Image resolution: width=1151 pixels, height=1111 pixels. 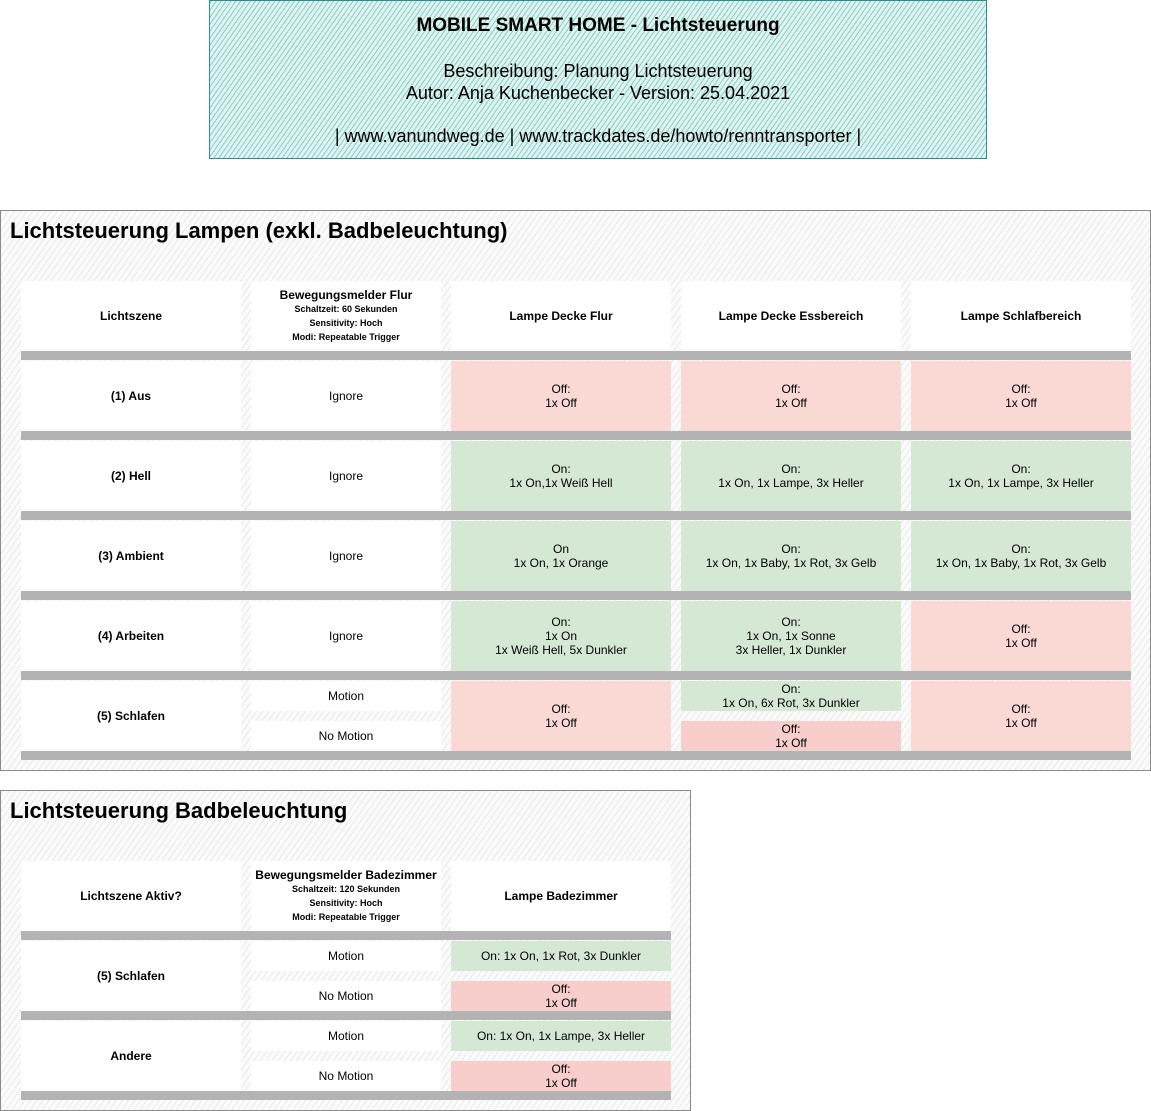 I want to click on lamp-action: On: 1x On, 1x Rot, 3x Dunkler, so click(x=561, y=956).